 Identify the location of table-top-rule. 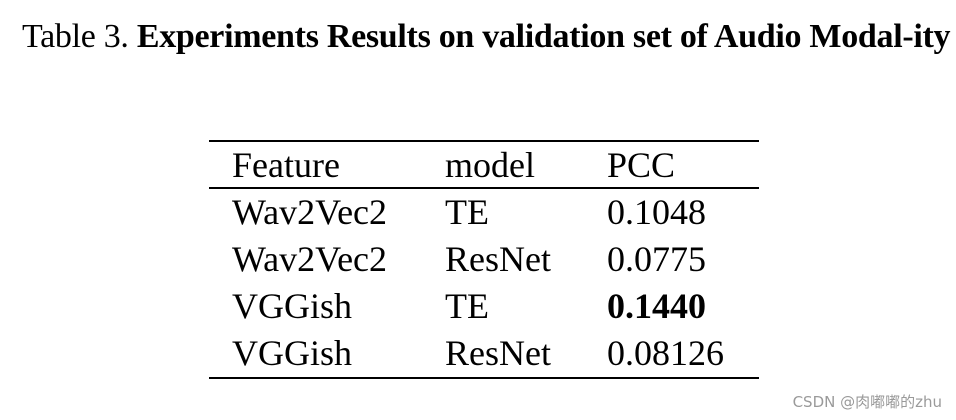
(484, 141).